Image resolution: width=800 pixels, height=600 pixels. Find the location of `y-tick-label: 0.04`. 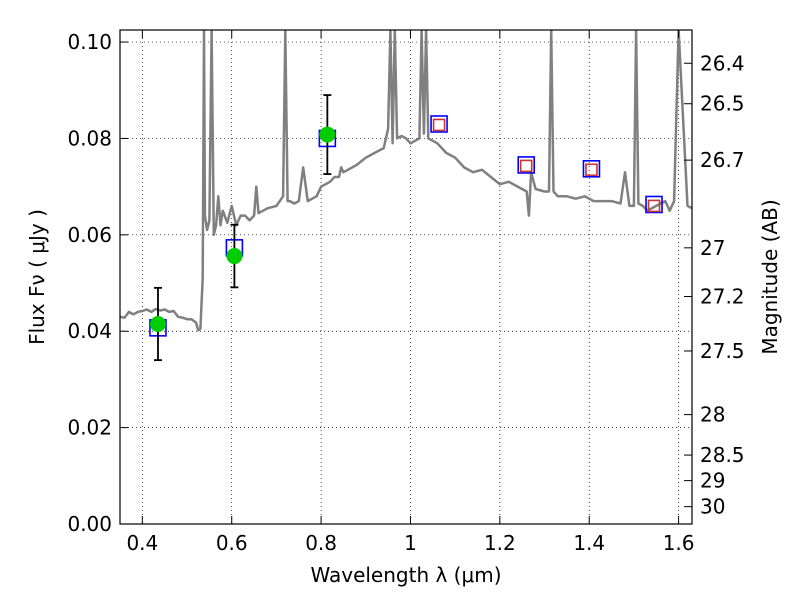

y-tick-label: 0.04 is located at coordinates (89, 331).